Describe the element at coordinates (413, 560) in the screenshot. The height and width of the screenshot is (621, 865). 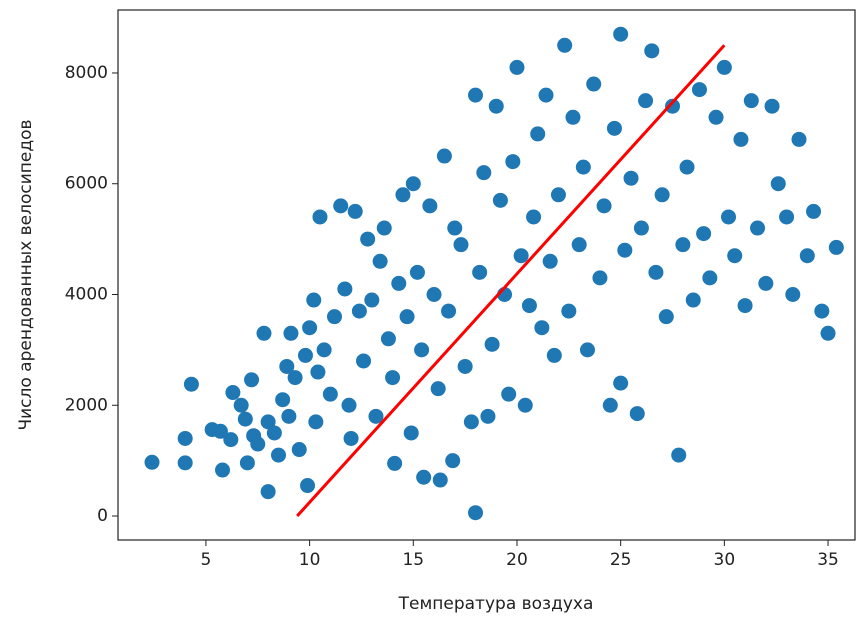
I see `x-tick-label: 15` at that location.